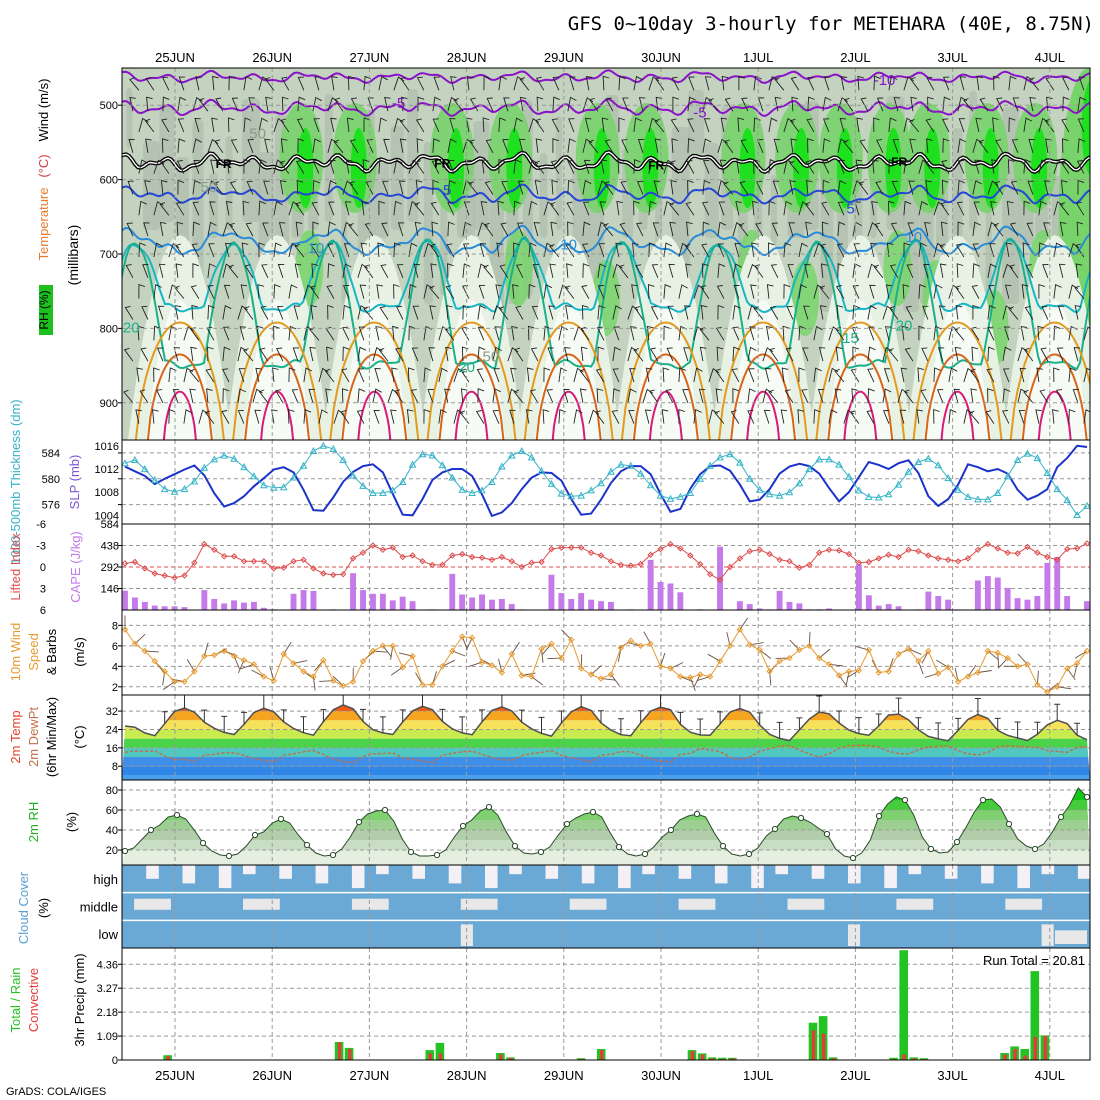 Image resolution: width=1100 pixels, height=1100 pixels. I want to click on precip-tick-label: 1.09, so click(107, 1037).